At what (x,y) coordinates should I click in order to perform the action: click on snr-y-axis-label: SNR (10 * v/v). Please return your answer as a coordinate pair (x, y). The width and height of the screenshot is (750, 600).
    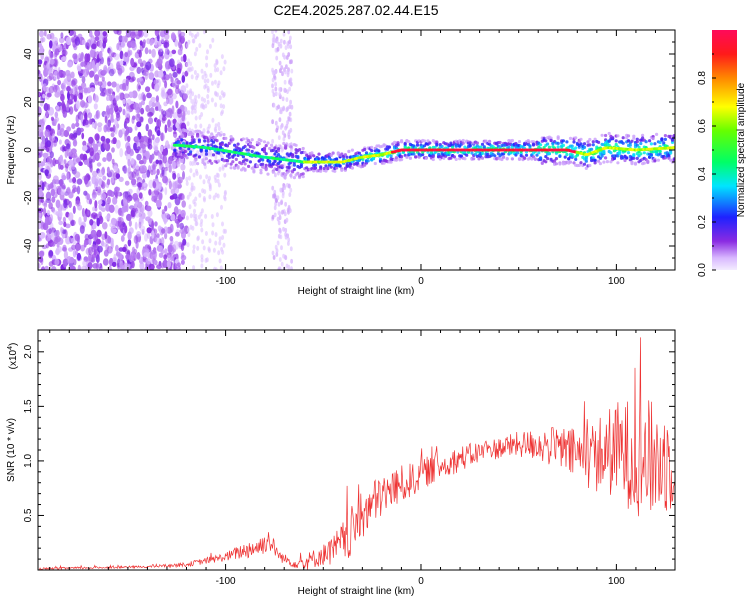
    Looking at the image, I should click on (11, 450).